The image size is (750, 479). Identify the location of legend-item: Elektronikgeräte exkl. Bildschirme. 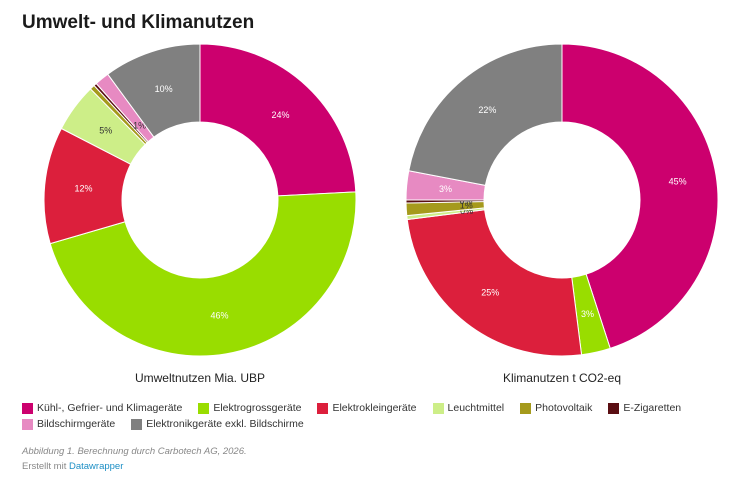
(217, 424).